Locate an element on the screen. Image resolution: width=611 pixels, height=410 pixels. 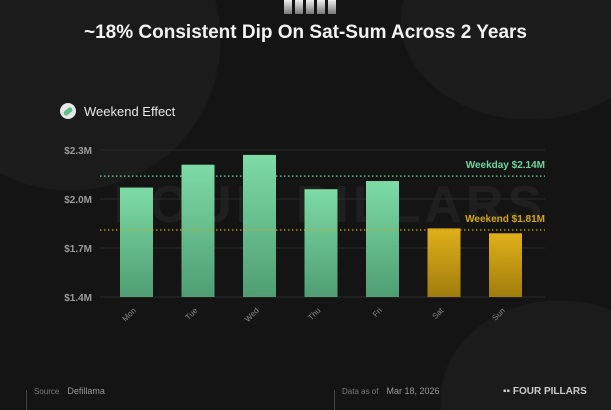
brand-text: FOUR PILLARS is located at coordinates (549, 391).